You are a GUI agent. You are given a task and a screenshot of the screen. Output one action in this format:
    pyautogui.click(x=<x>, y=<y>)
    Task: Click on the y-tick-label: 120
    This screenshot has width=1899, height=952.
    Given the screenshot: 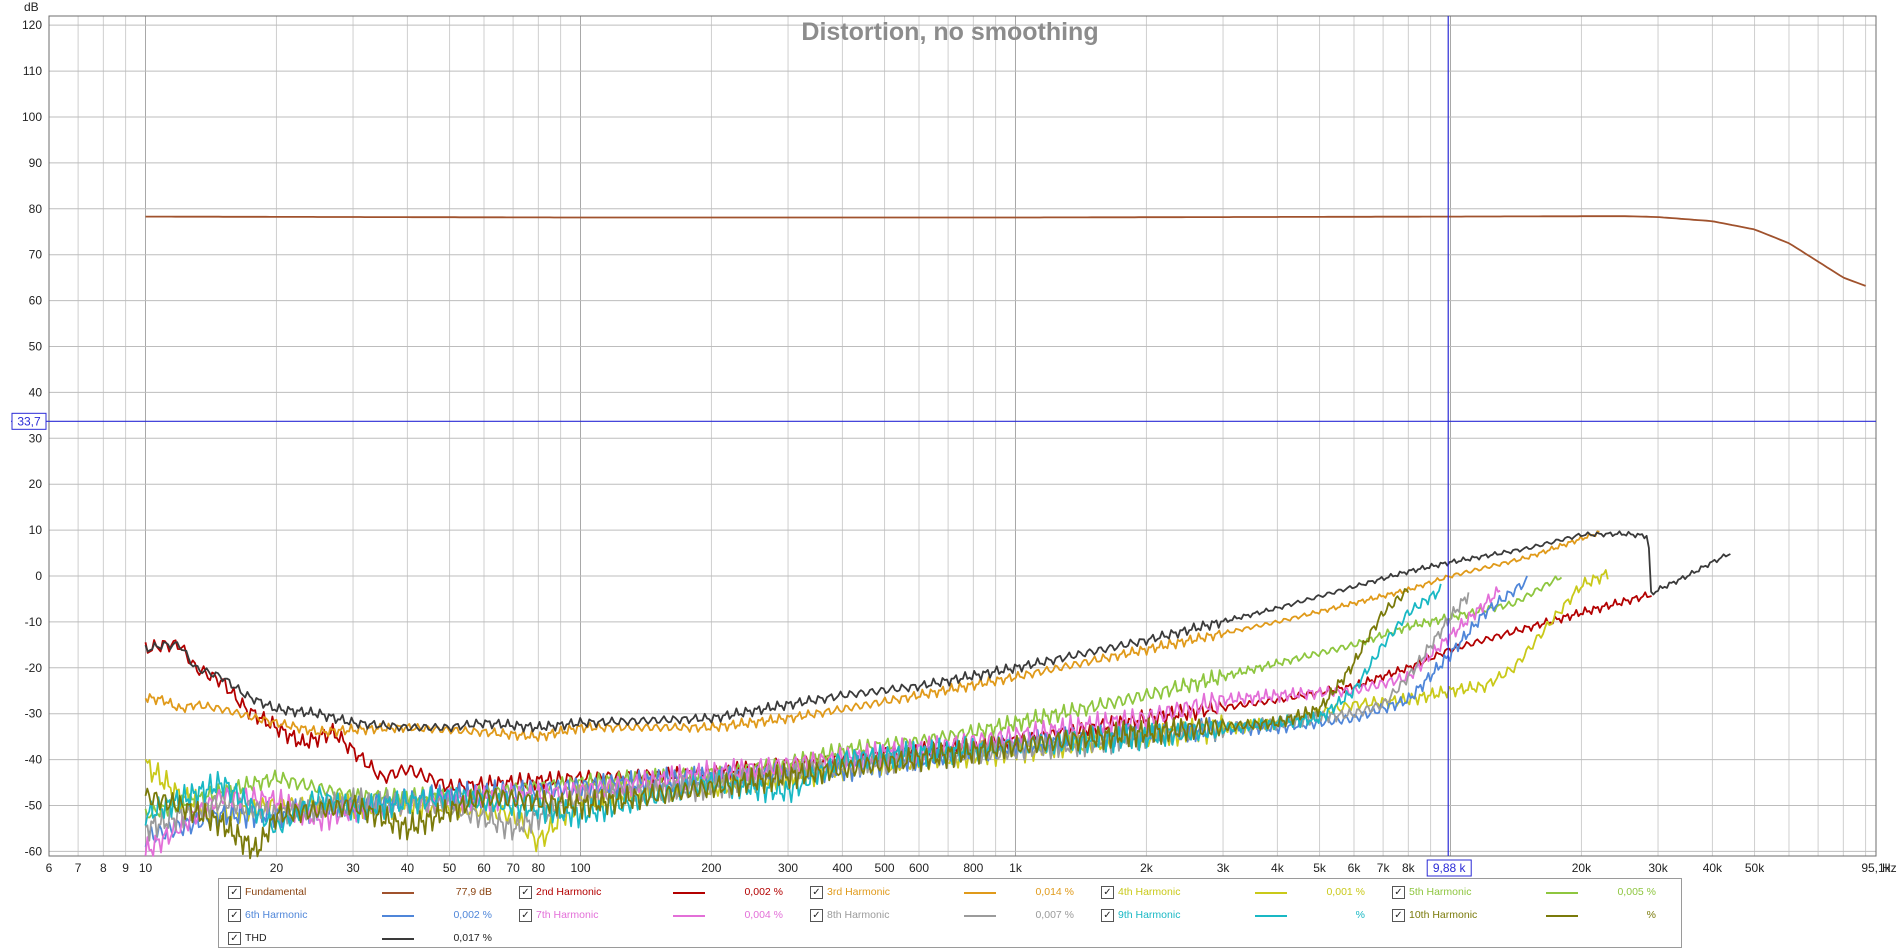 What is the action you would take?
    pyautogui.click(x=32, y=25)
    